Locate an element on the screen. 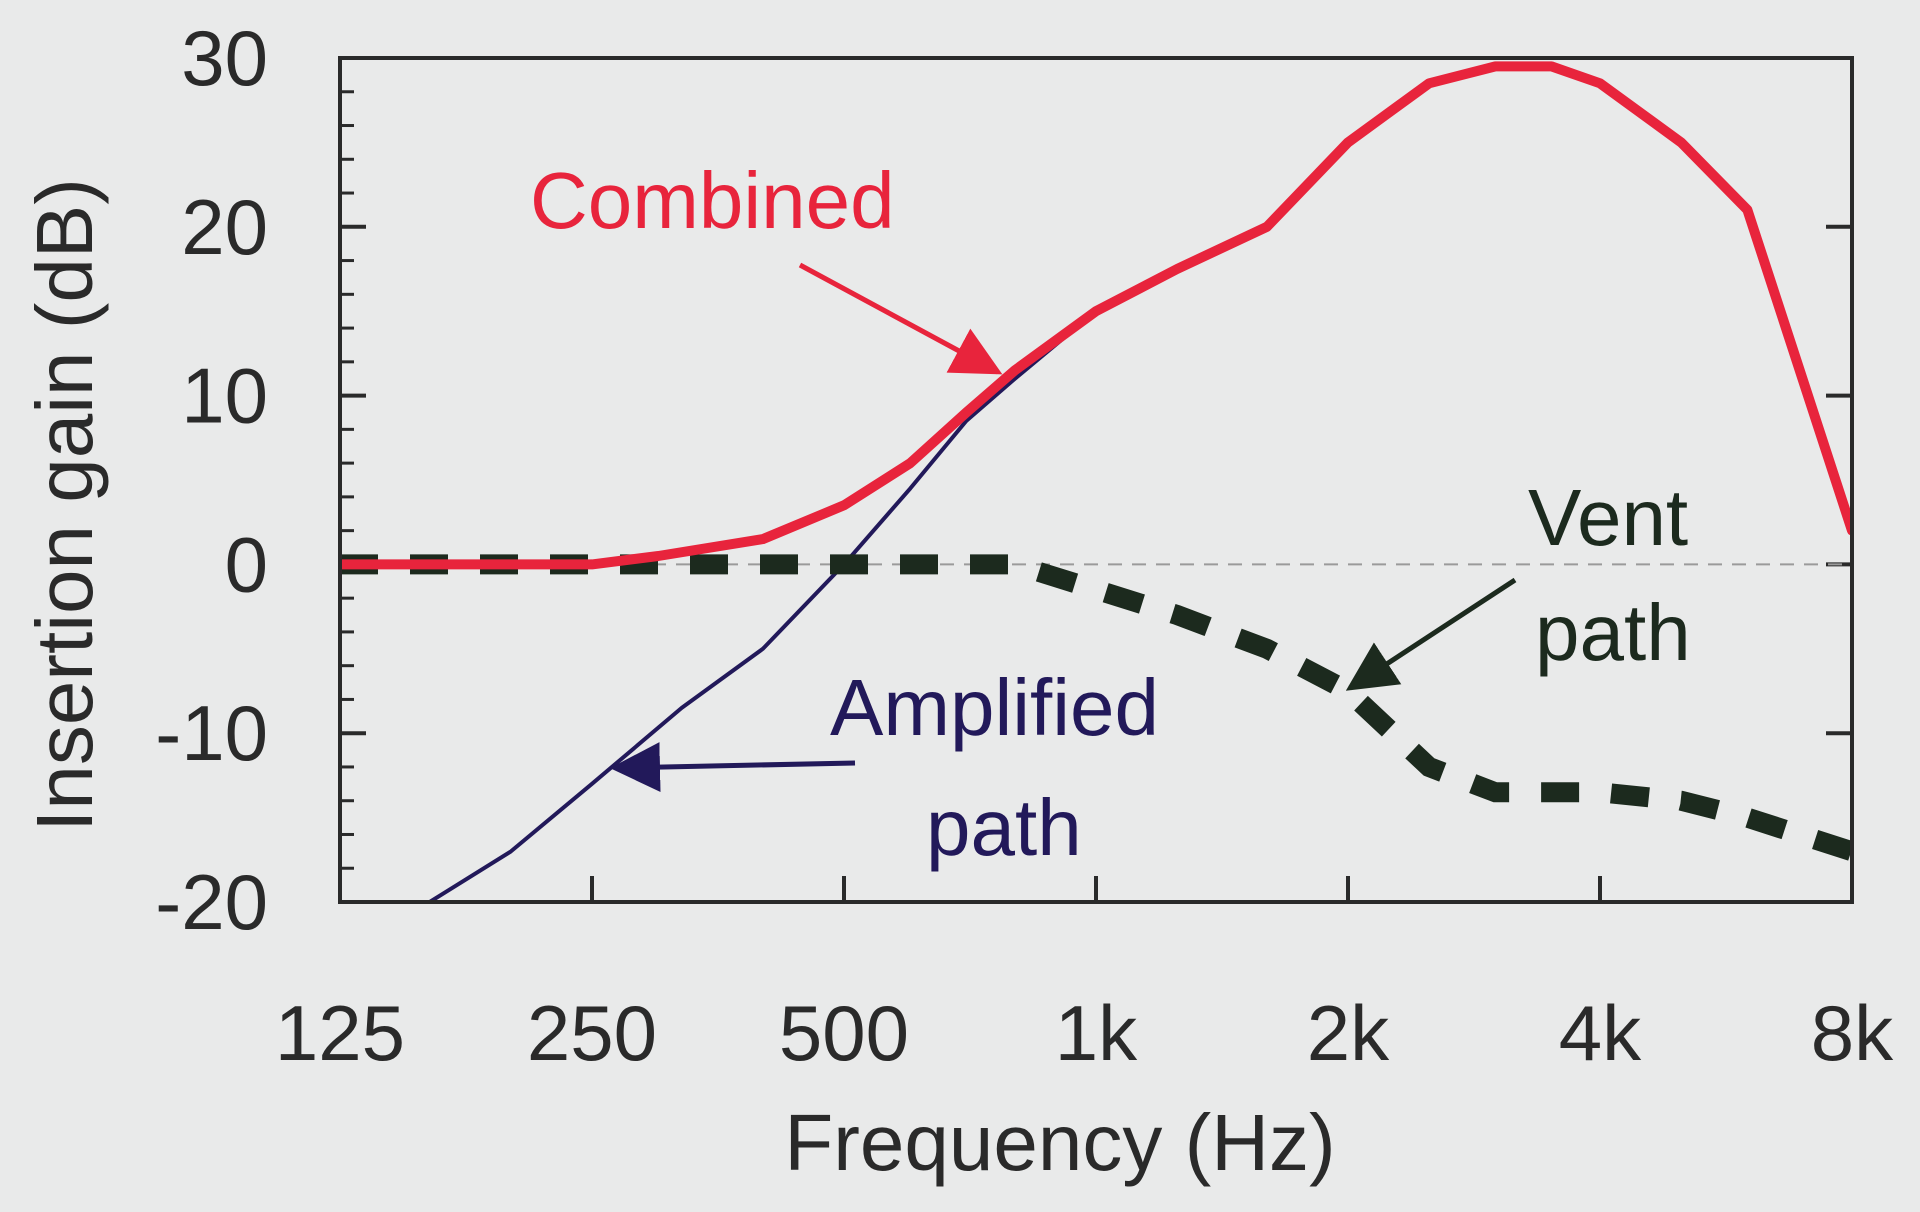 Image resolution: width=1920 pixels, height=1212 pixels. x-tick-label: 125 is located at coordinates (340, 1033).